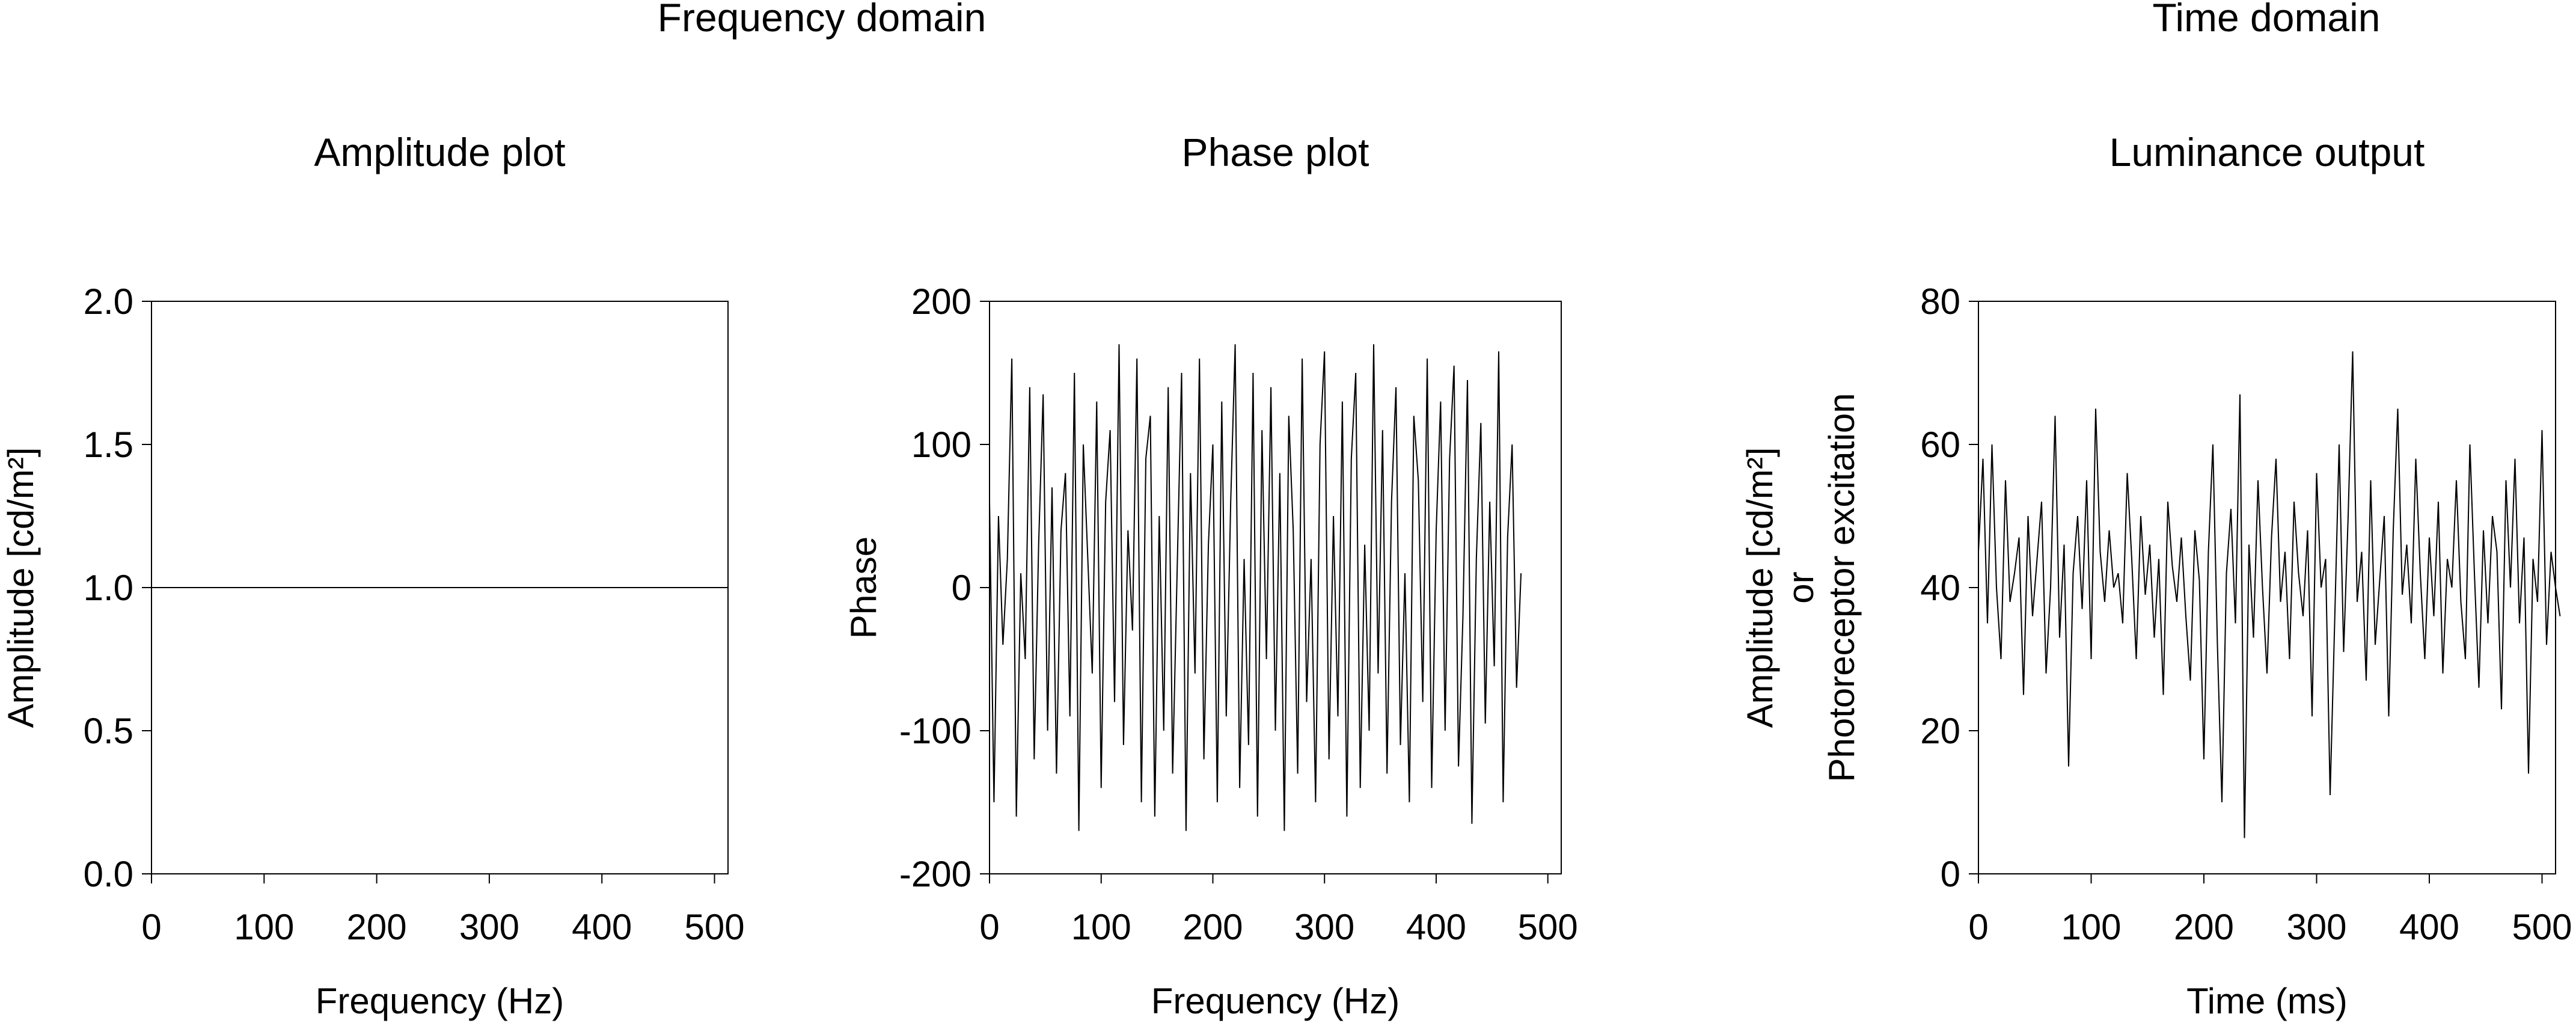 This screenshot has height=1026, width=2576. I want to click on y-tick-label: 0.0, so click(108, 874).